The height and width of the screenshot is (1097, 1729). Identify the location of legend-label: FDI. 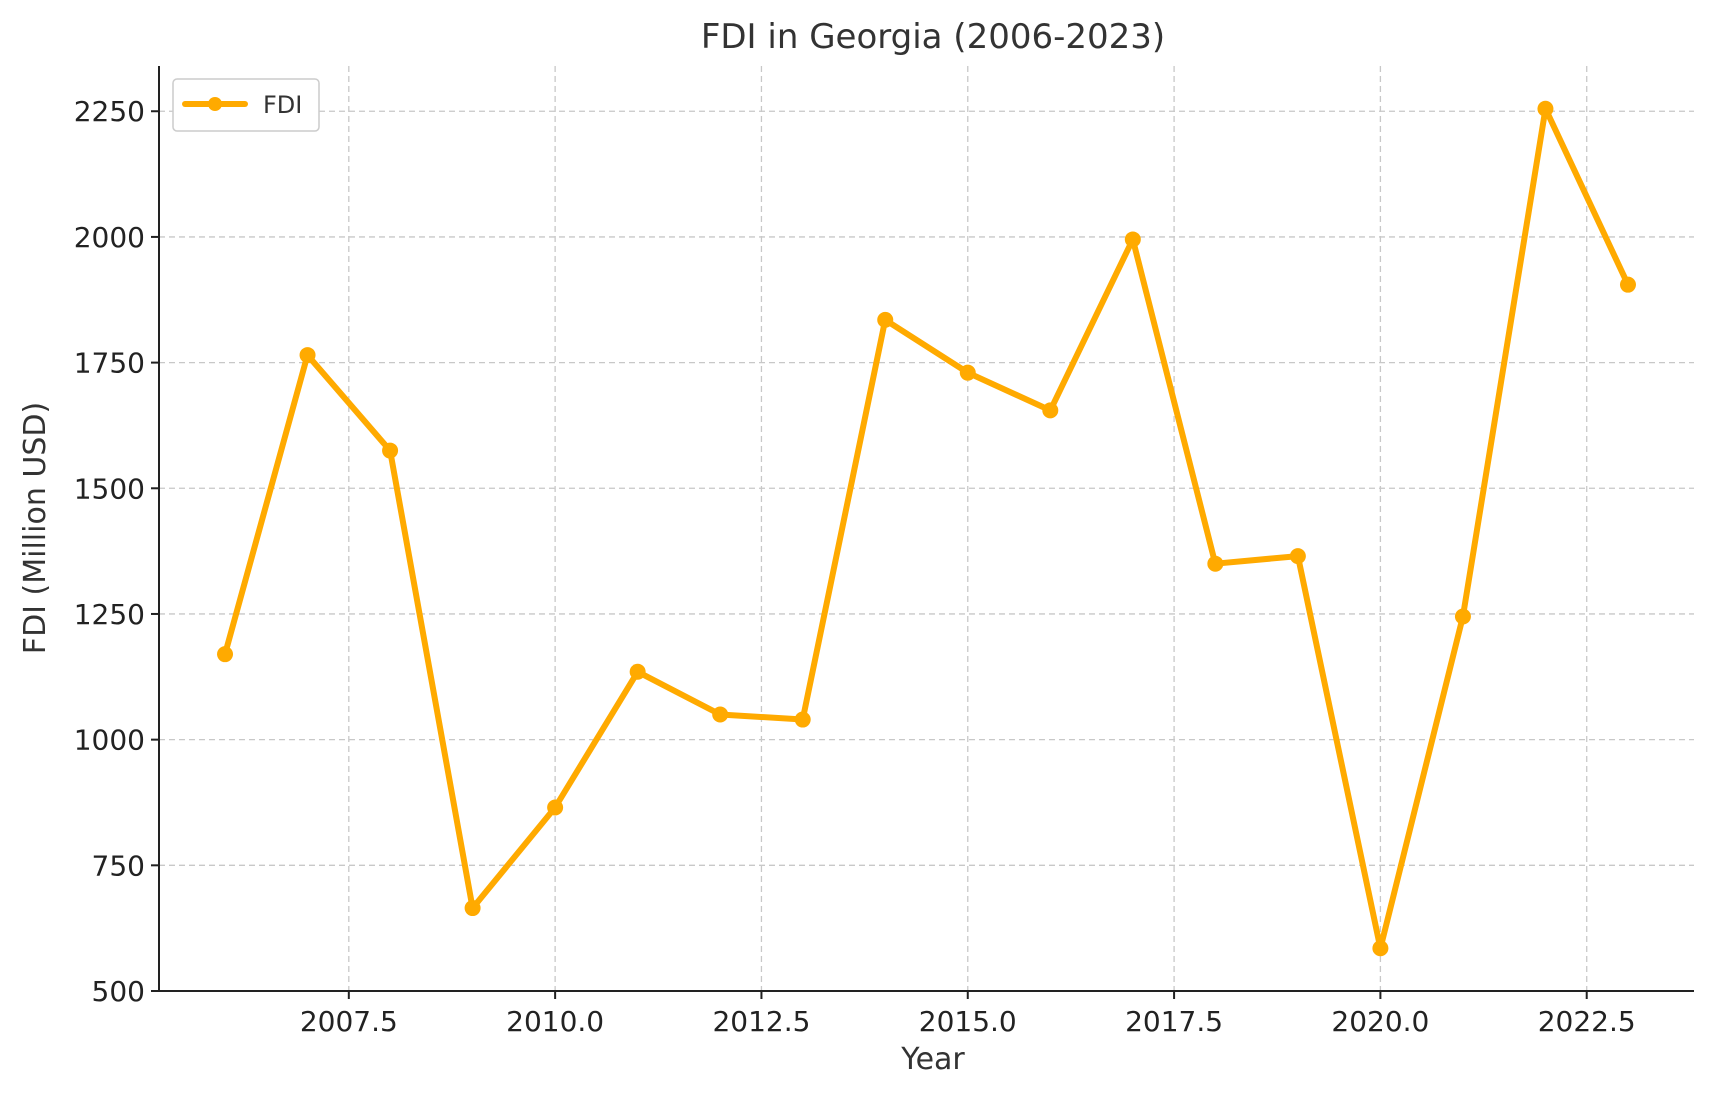
(282, 105).